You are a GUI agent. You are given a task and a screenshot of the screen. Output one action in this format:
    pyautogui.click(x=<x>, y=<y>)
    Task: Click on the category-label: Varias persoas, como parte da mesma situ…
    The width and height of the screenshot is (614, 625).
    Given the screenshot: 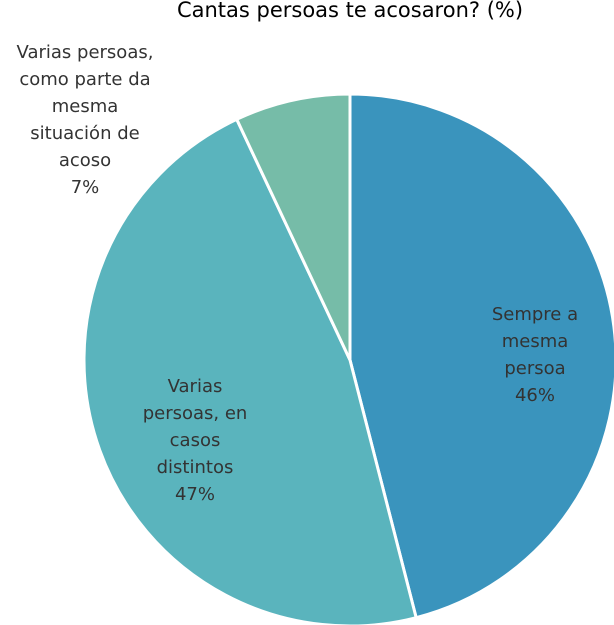 What is the action you would take?
    pyautogui.click(x=85, y=106)
    